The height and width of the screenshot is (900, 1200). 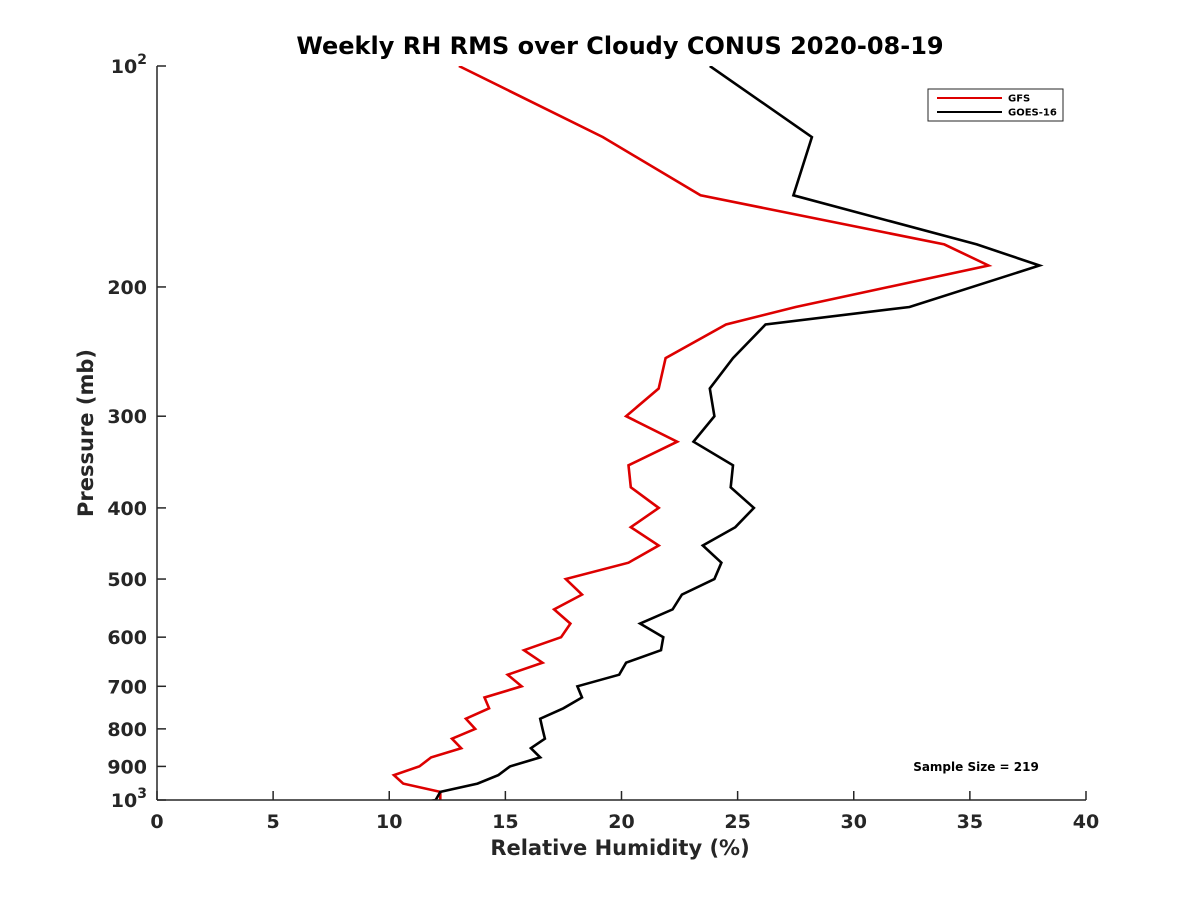 I want to click on y-tick-label: 700, so click(x=127, y=687).